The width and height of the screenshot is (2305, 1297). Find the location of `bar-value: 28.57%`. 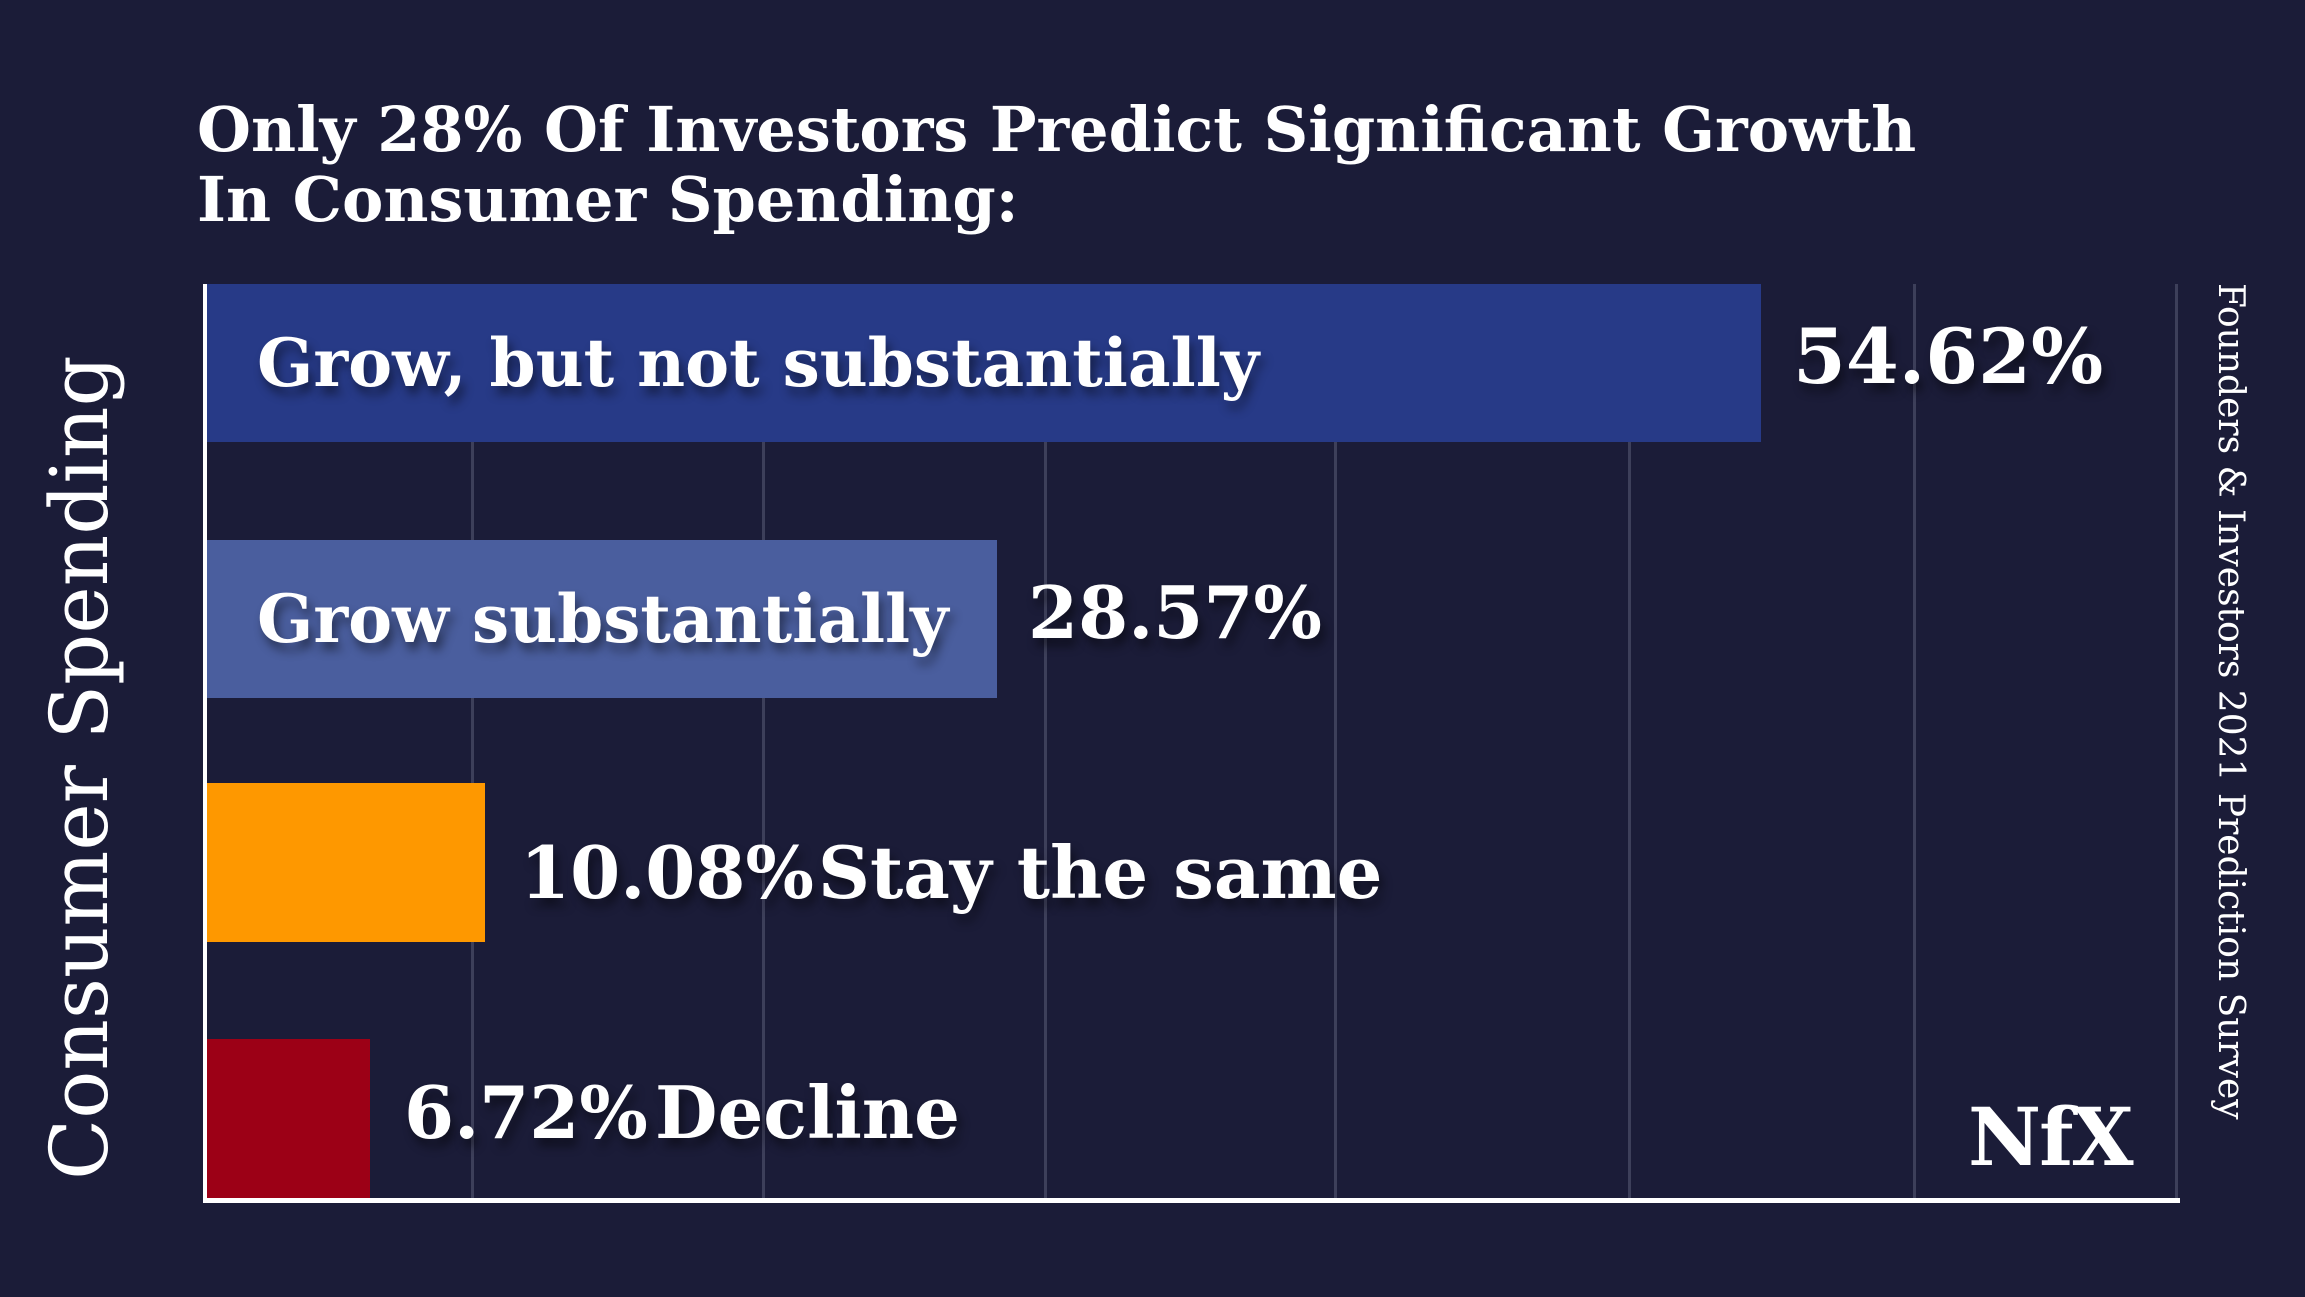

bar-value: 28.57% is located at coordinates (1175, 612).